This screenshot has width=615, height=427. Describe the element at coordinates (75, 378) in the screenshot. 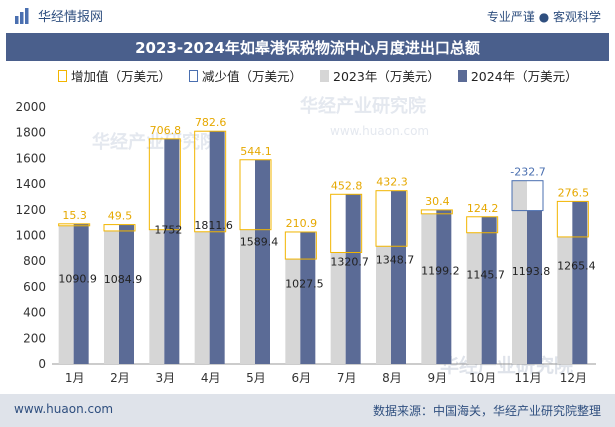

I see `x-tick-label: 1月` at that location.